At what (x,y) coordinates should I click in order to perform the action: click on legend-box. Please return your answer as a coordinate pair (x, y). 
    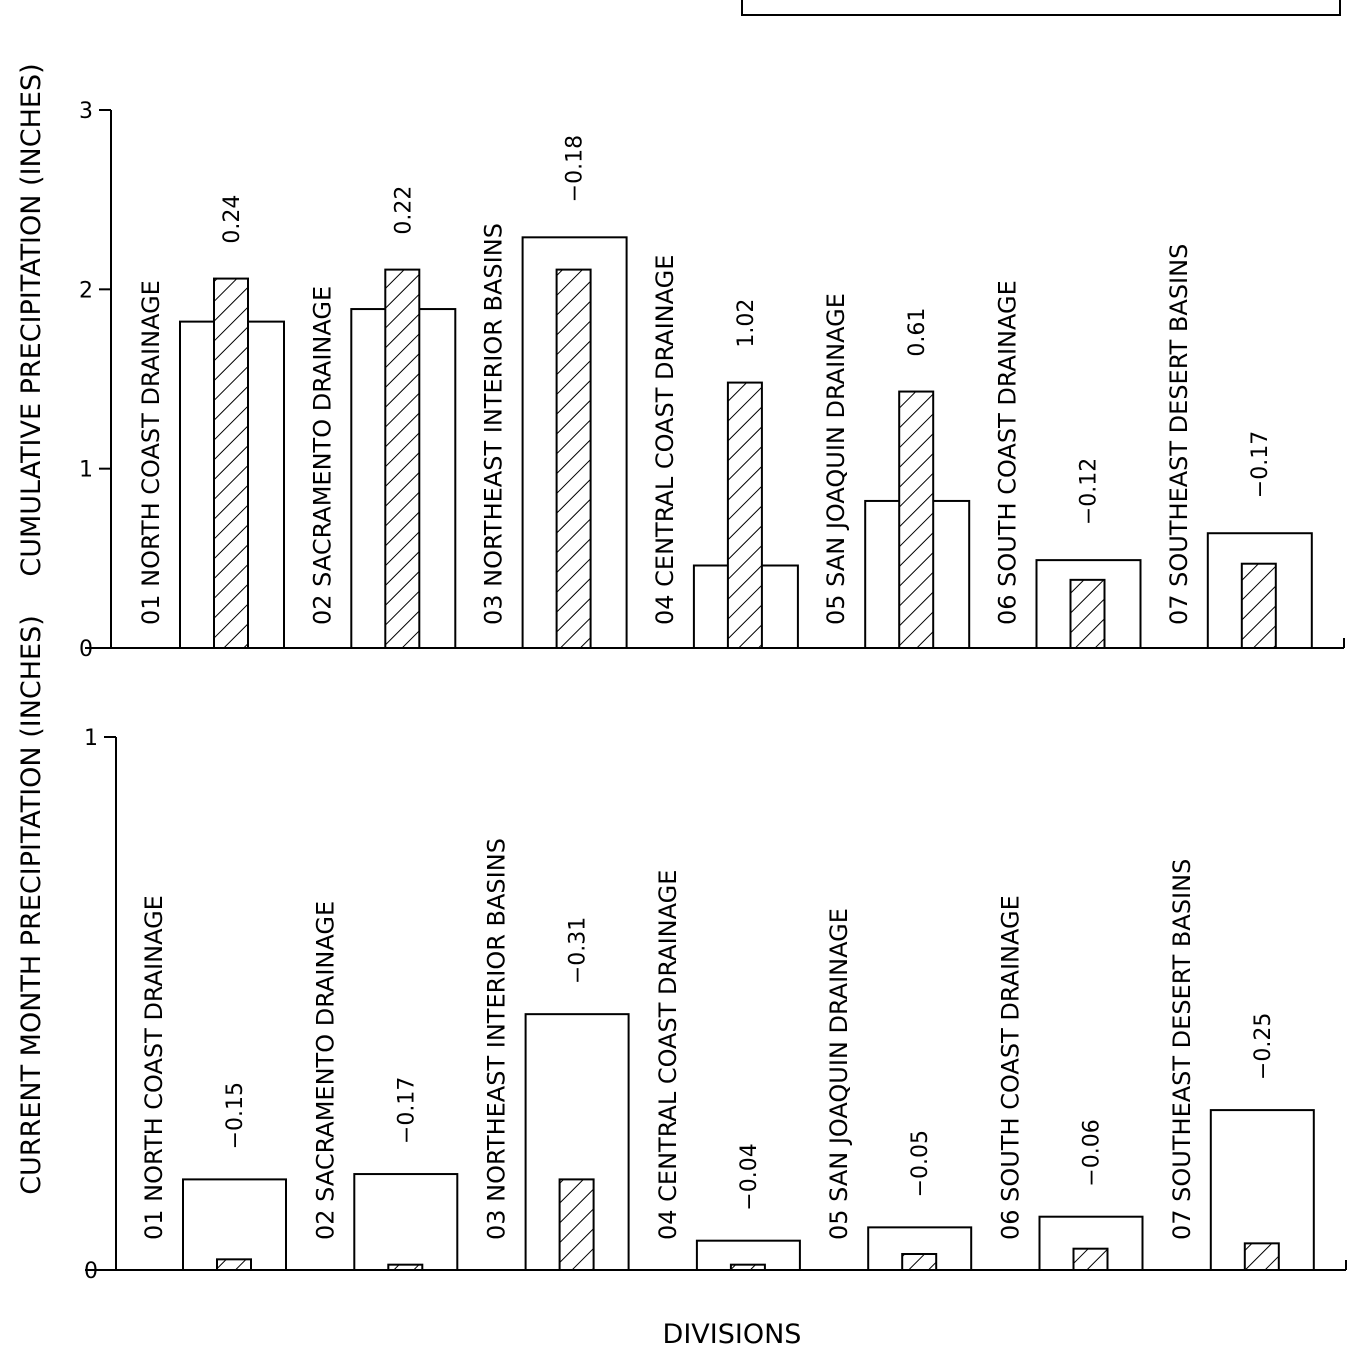
    Looking at the image, I should click on (1041, 8).